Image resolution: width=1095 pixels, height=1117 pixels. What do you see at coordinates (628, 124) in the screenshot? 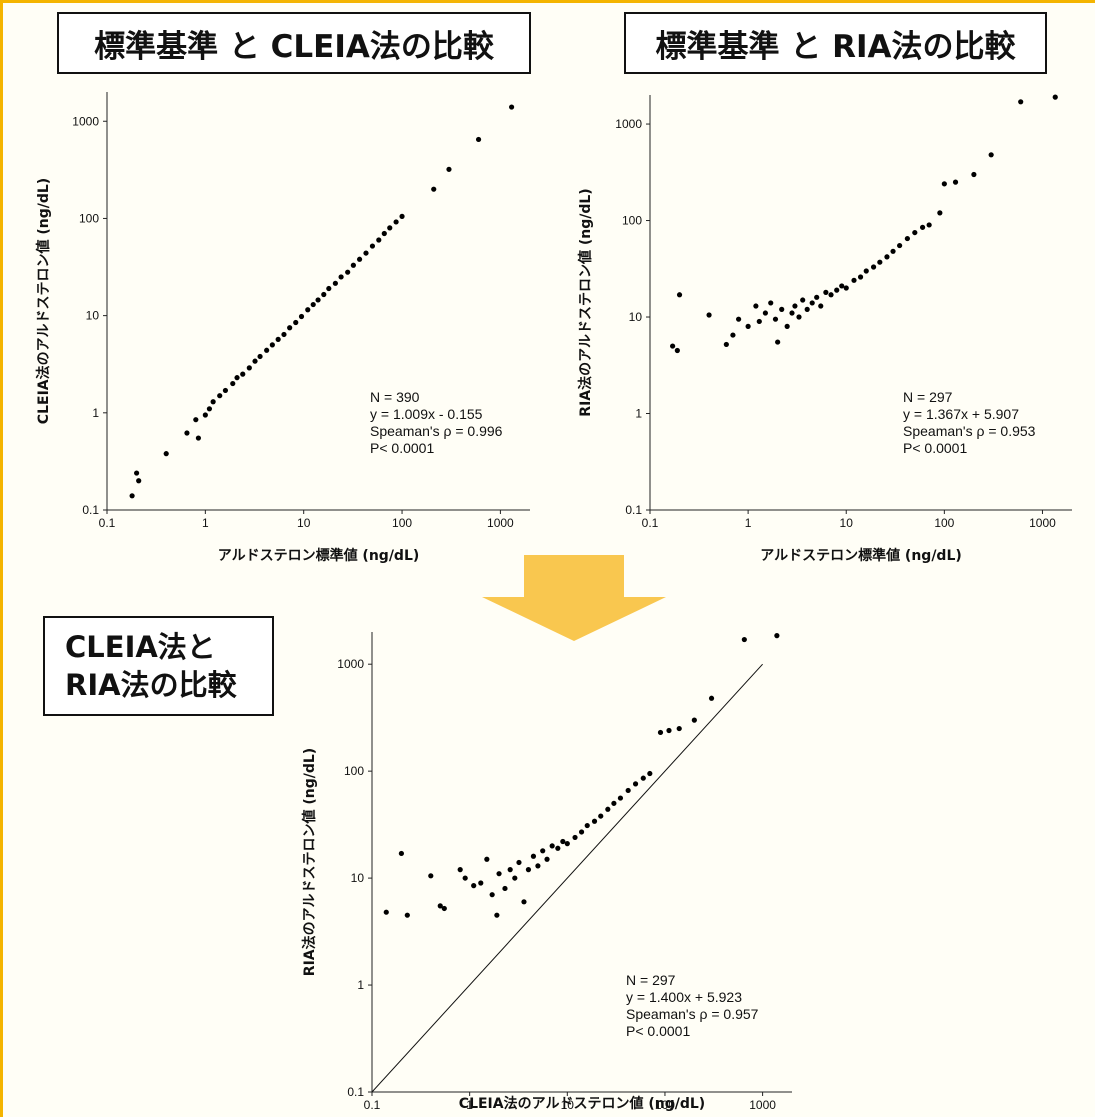
I see `y-tick-label: 1000` at bounding box center [628, 124].